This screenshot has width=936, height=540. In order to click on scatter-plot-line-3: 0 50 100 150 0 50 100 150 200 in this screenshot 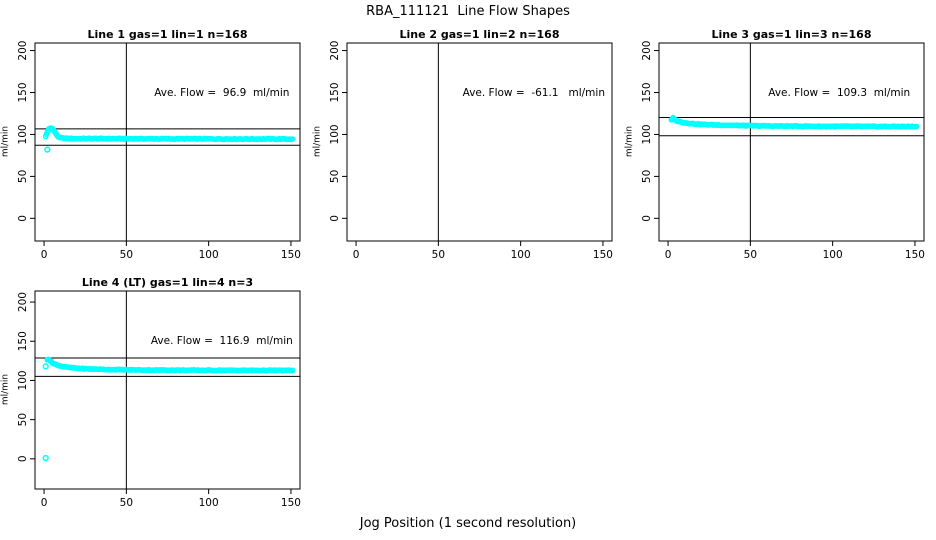, I will do `click(783, 151)`.